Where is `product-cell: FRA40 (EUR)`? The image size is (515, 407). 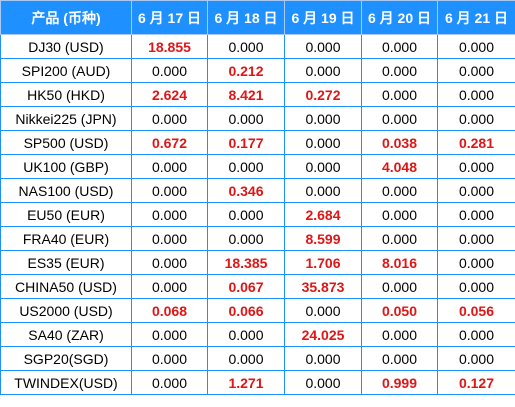
product-cell: FRA40 (EUR) is located at coordinates (66, 238).